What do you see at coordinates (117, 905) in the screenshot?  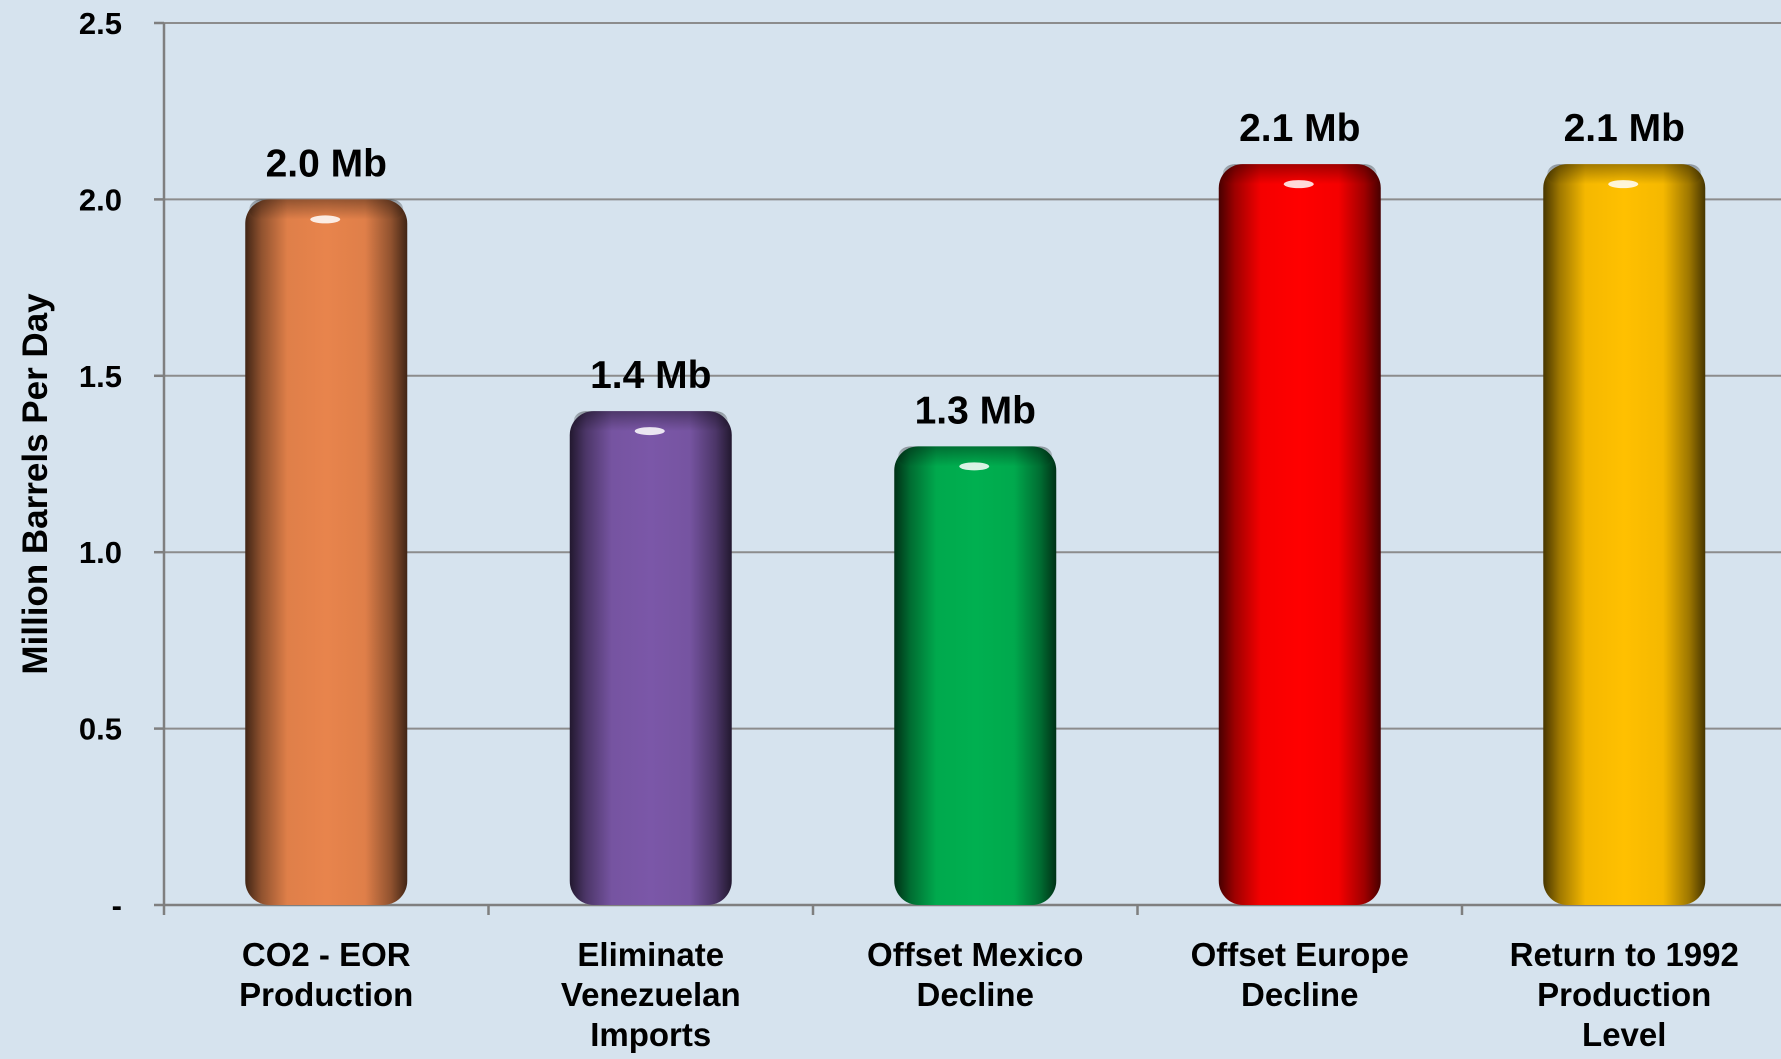 I see `y-tick-label: -` at bounding box center [117, 905].